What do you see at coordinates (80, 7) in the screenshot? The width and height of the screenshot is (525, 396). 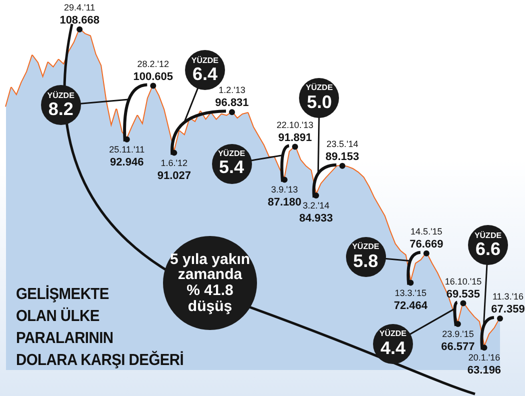 I see `text: 29.4.'11` at bounding box center [80, 7].